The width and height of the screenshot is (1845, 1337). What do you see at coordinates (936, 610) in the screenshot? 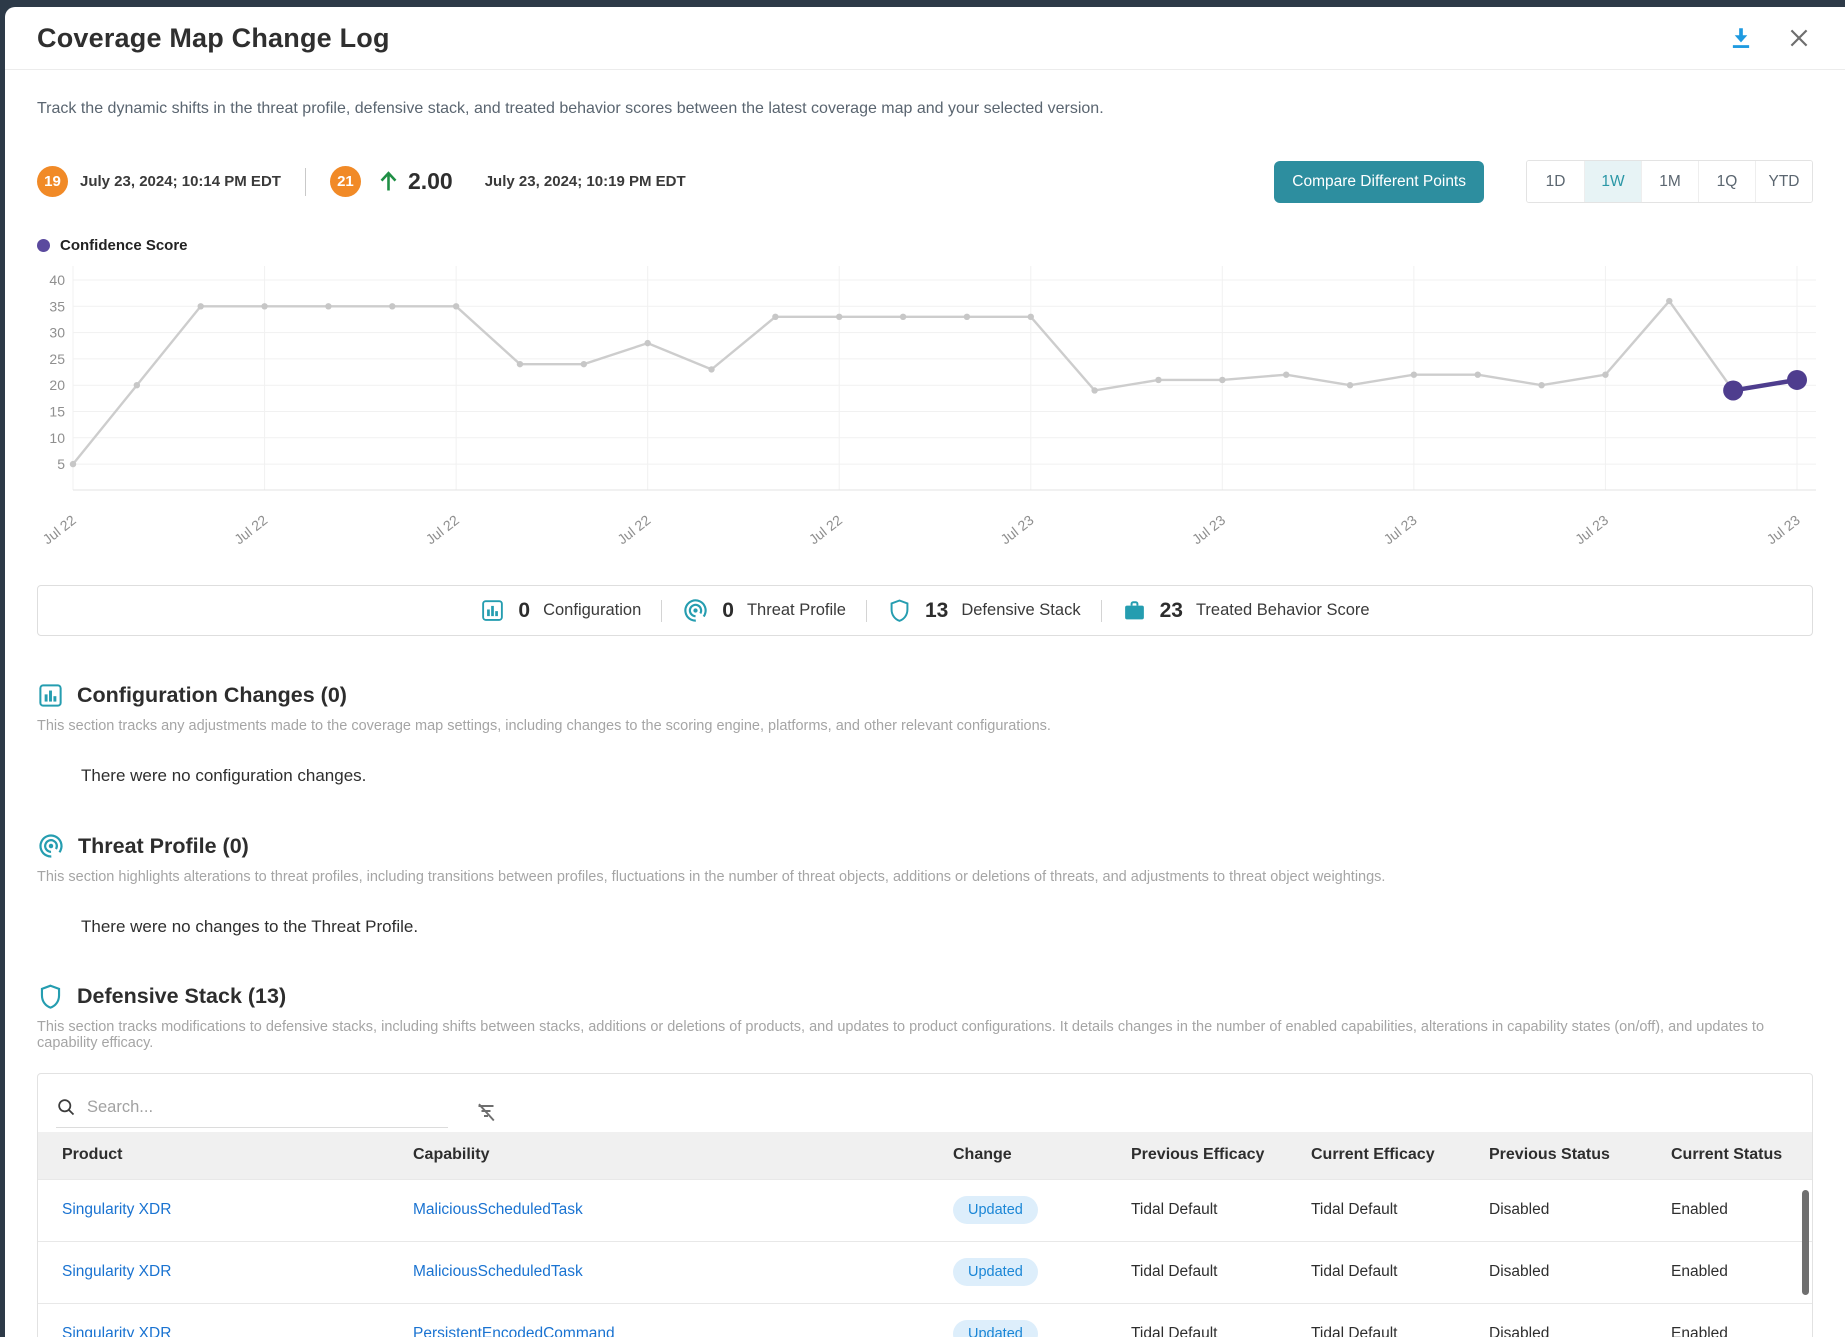
I see `summary-defensive-stack-count: 13` at bounding box center [936, 610].